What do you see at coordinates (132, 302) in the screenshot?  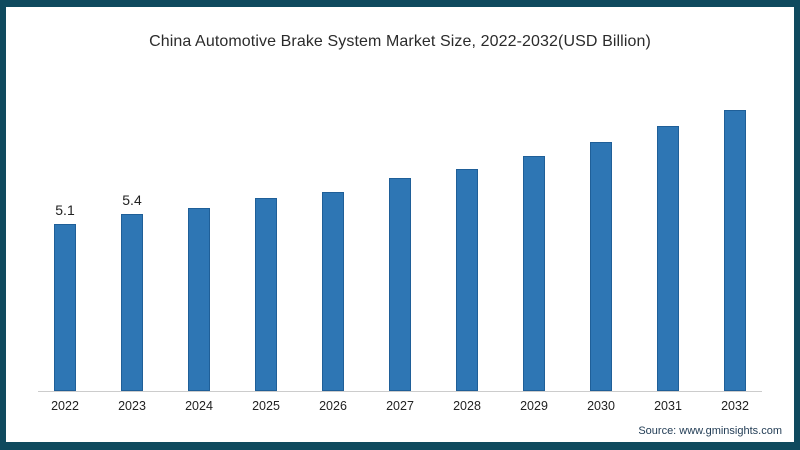 I see `bar-2023` at bounding box center [132, 302].